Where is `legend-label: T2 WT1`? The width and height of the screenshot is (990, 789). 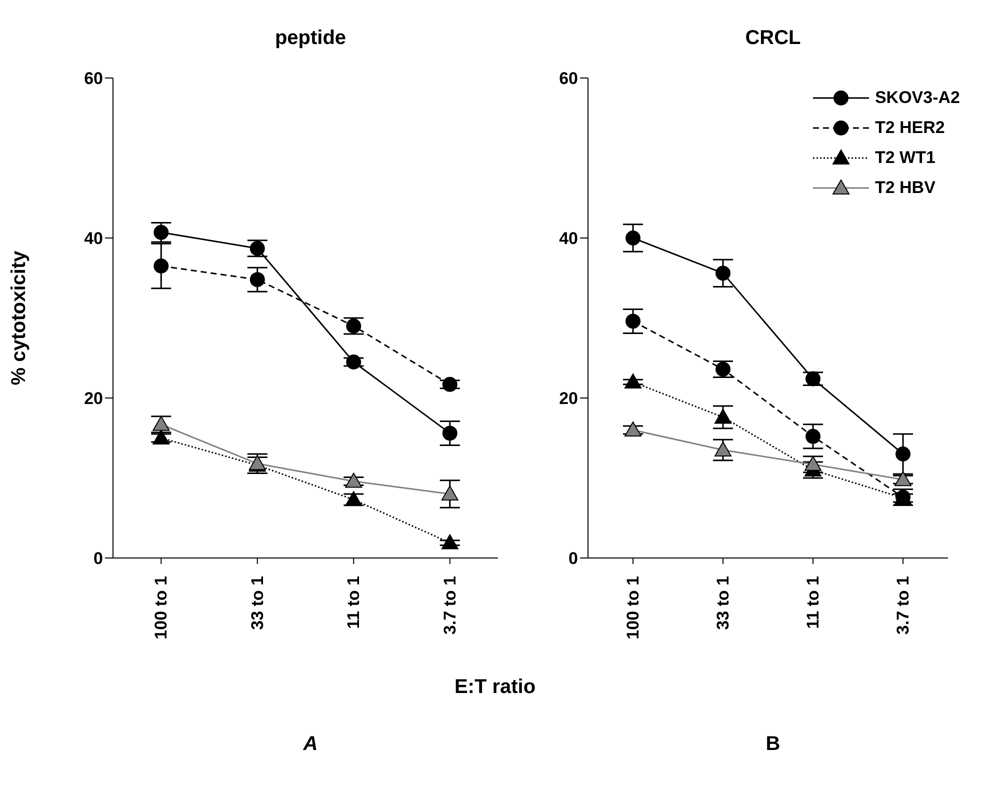
legend-label: T2 WT1 is located at coordinates (905, 158).